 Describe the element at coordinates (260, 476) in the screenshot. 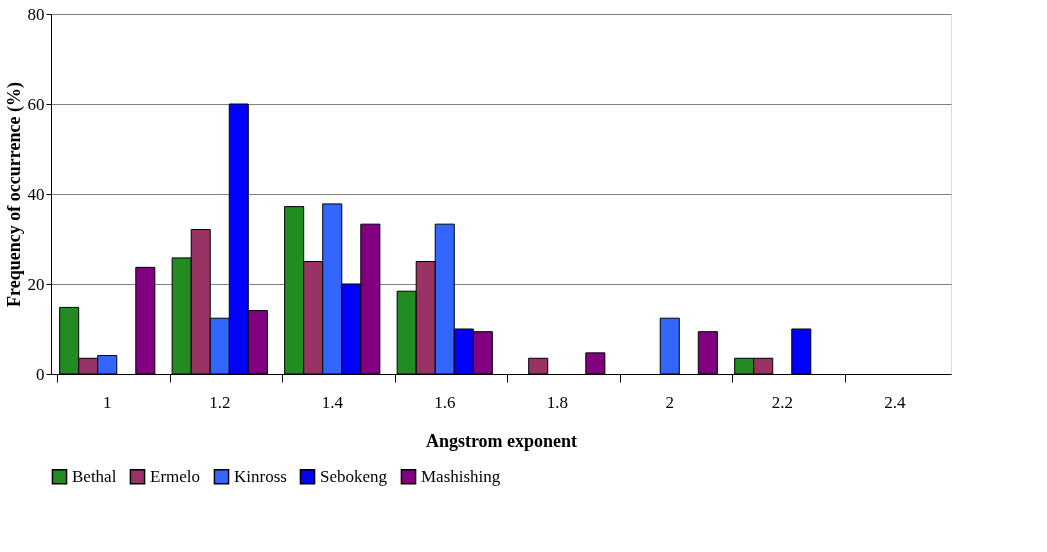

I see `legend-label: Kinross` at that location.